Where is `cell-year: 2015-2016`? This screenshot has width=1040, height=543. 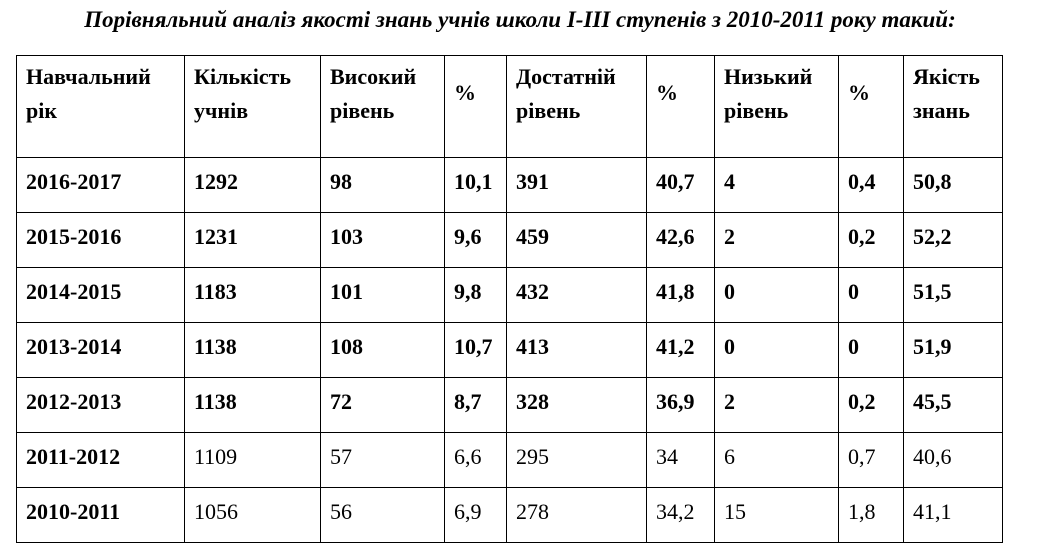
cell-year: 2015-2016 is located at coordinates (100, 240).